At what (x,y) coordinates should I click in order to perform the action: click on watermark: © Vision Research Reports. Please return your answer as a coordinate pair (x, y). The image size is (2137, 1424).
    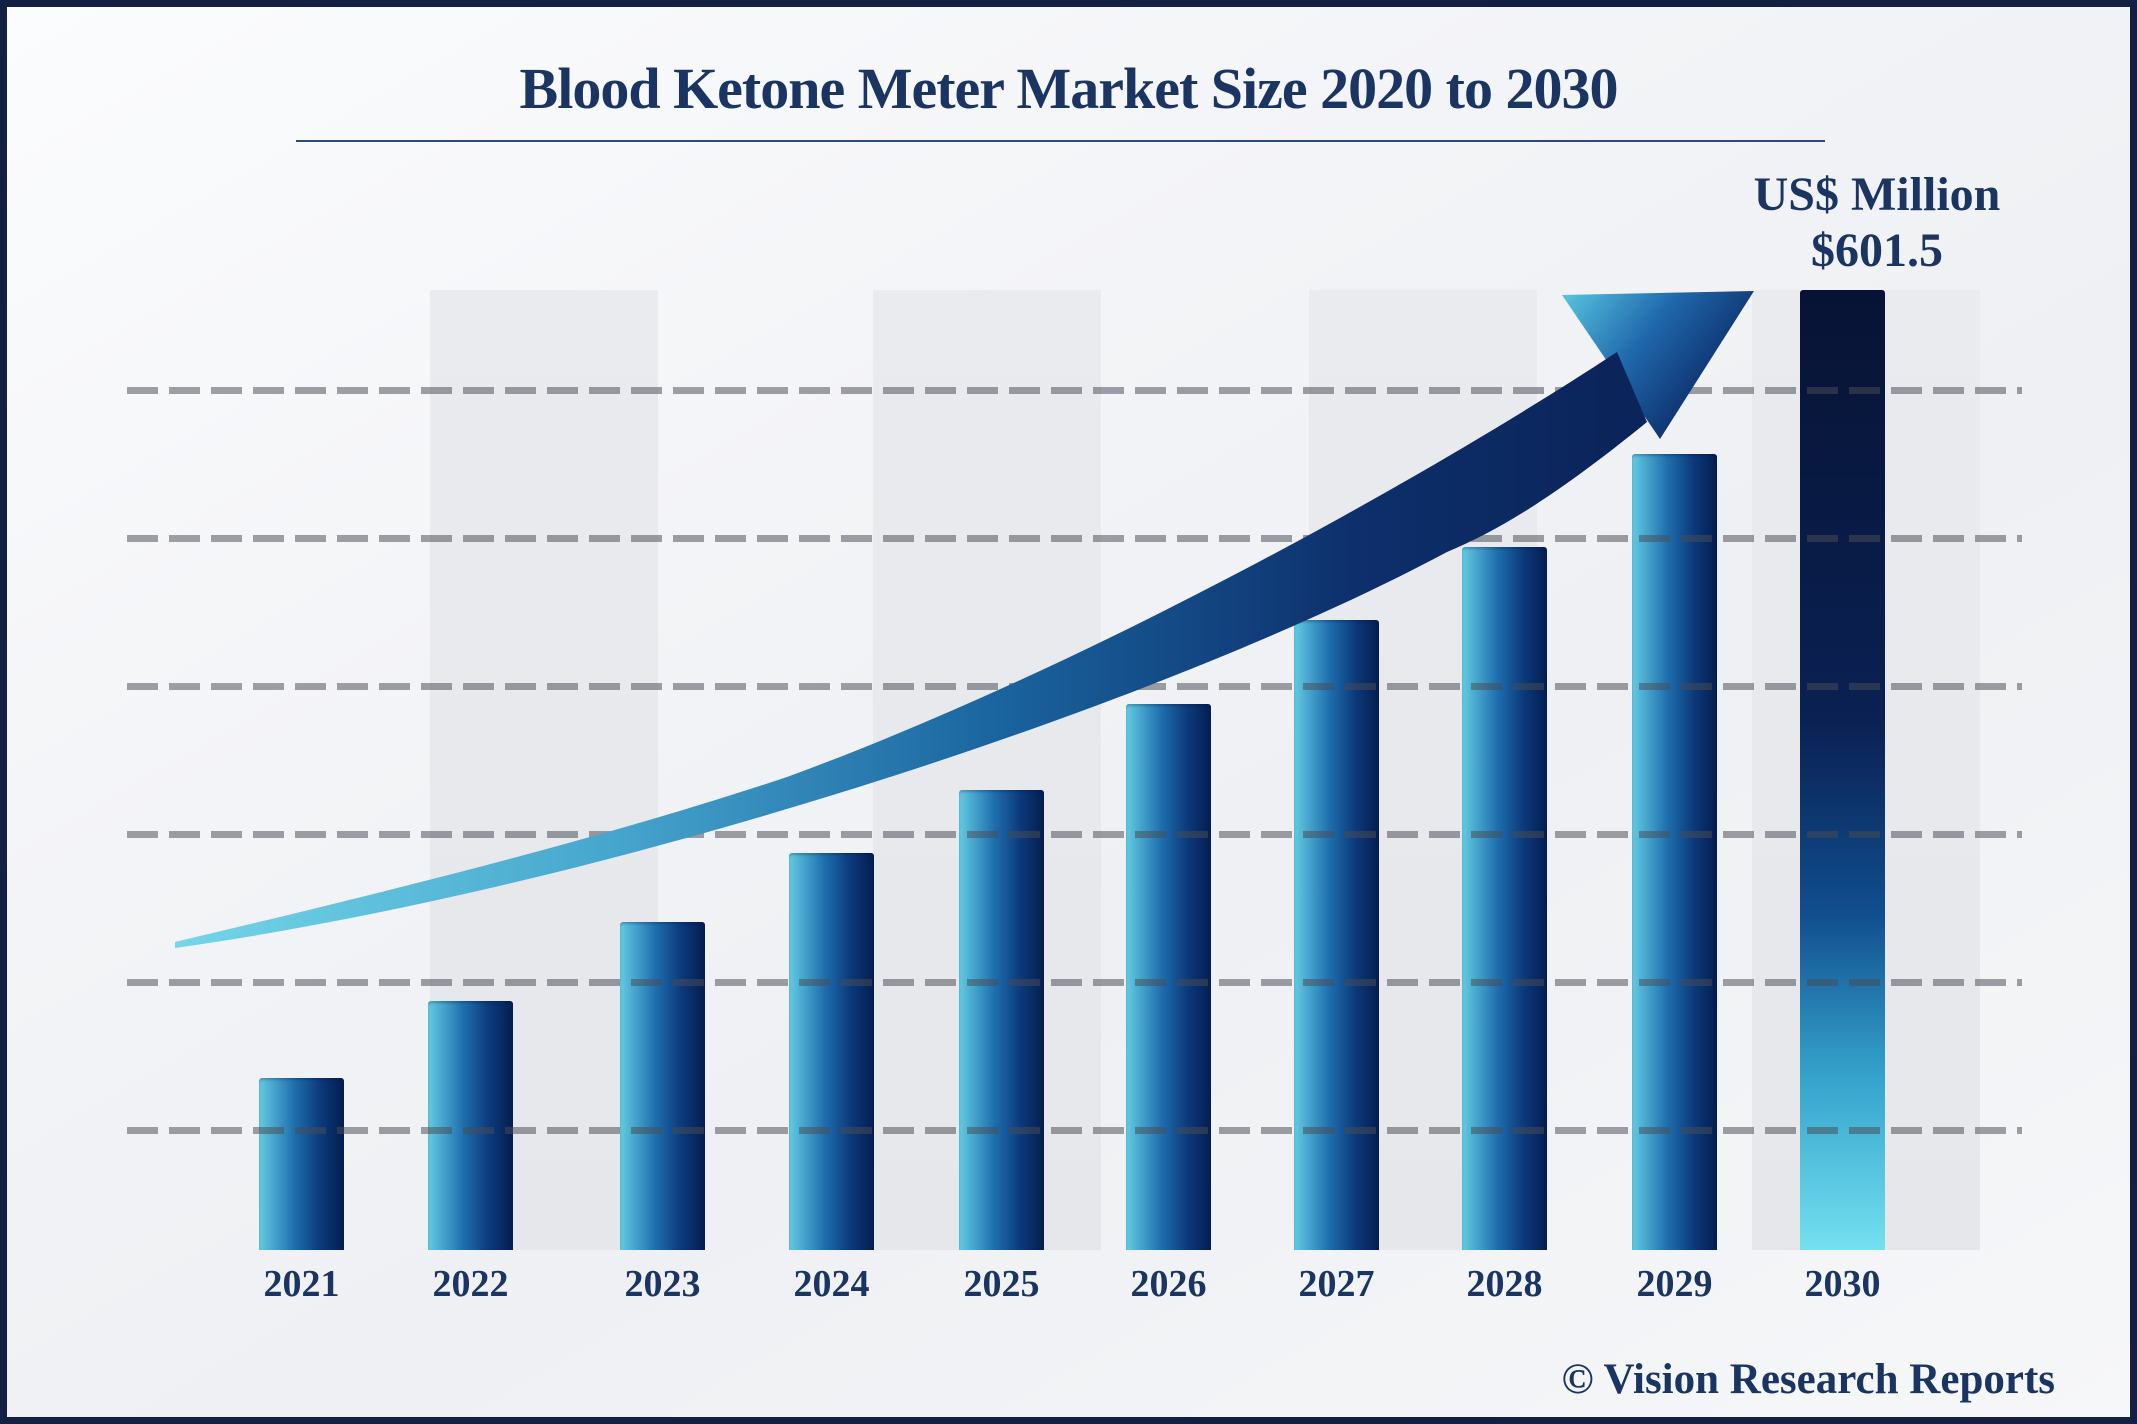
    Looking at the image, I should click on (1808, 1379).